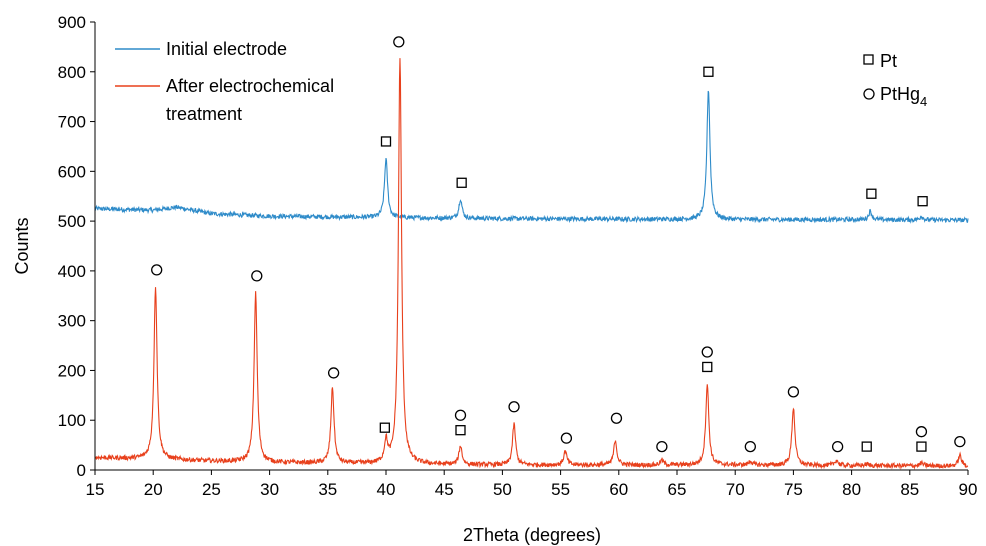  I want to click on x-tick-label: 20, so click(153, 489).